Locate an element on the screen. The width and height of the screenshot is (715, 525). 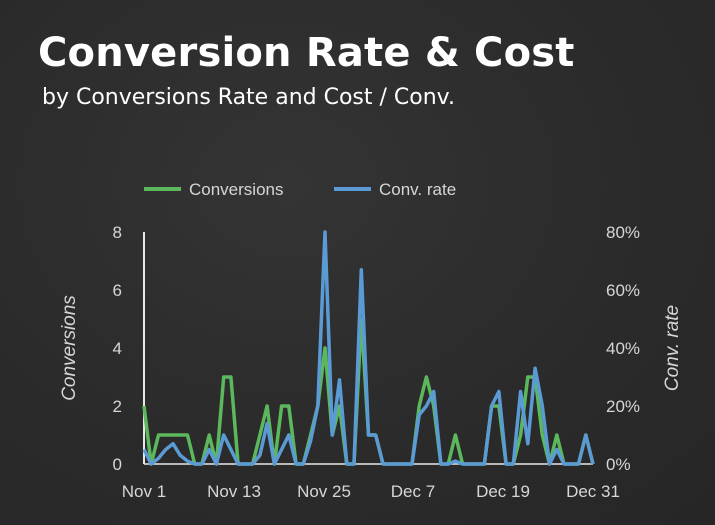
y-right-tick-label: 80% is located at coordinates (623, 232).